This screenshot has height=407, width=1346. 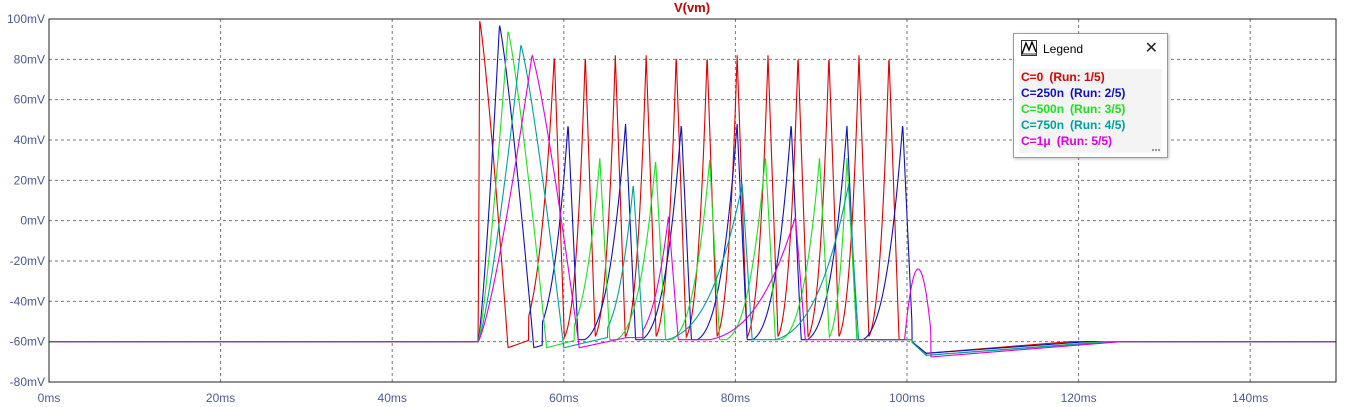 I want to click on legend-header: Legend ✕, so click(x=1090, y=49).